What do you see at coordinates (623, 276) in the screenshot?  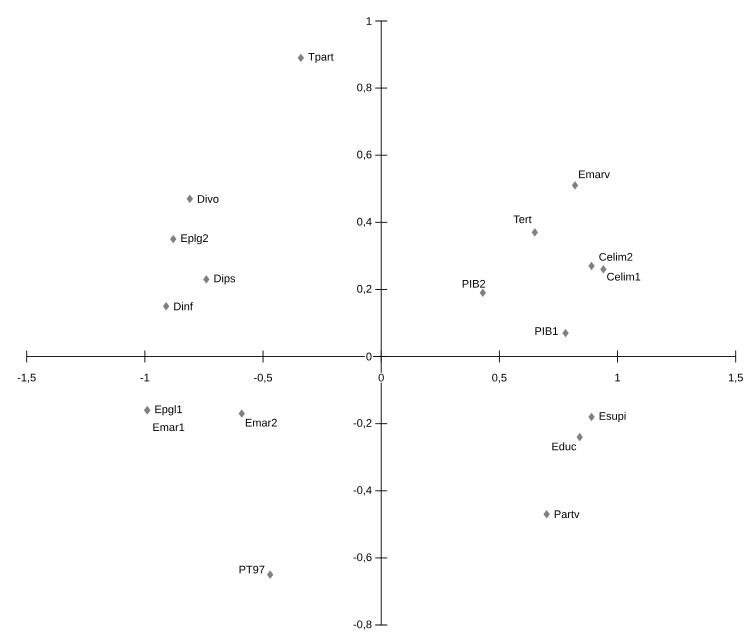 I see `annotation: Celim1` at bounding box center [623, 276].